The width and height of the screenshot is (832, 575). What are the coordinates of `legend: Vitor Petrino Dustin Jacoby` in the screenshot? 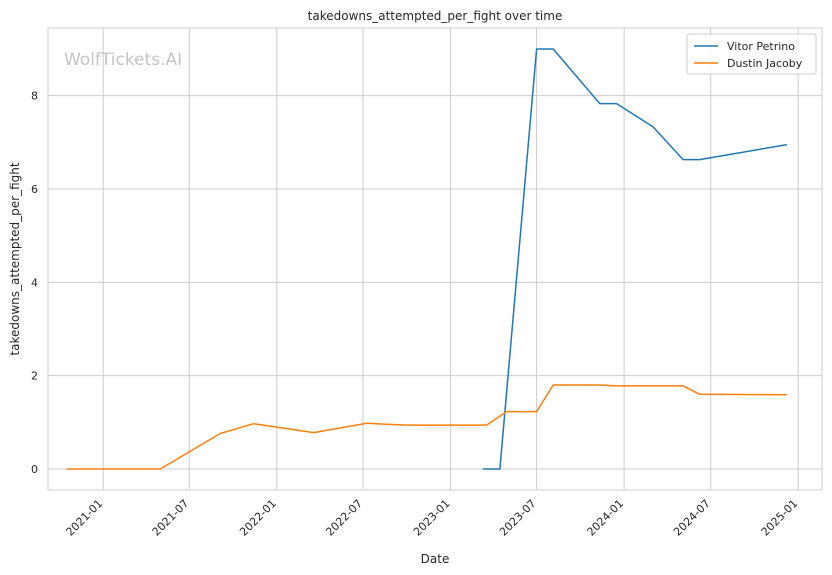 It's located at (751, 54).